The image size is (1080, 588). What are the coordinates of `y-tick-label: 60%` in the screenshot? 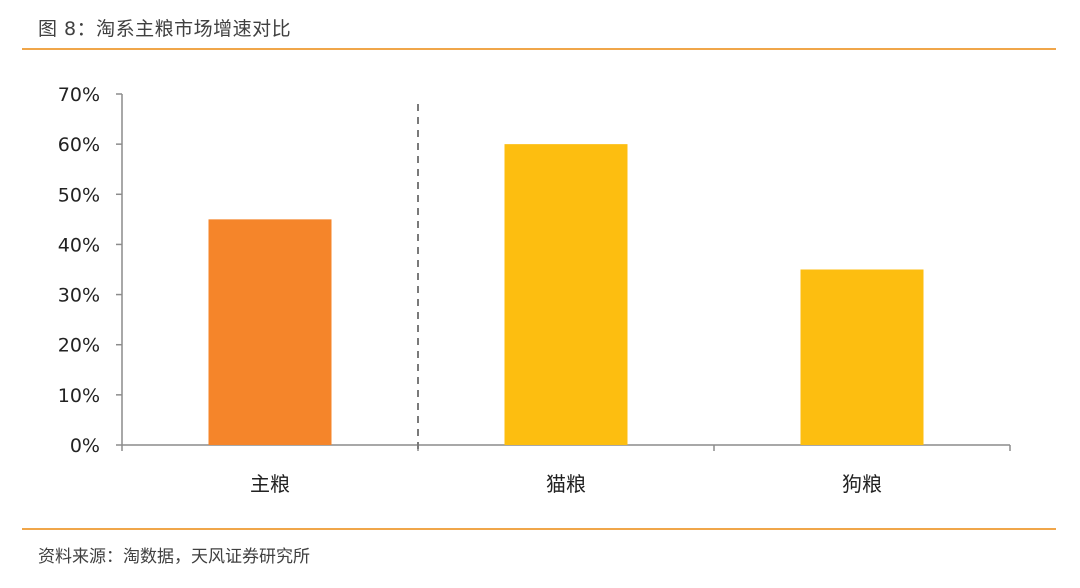 It's located at (79, 145).